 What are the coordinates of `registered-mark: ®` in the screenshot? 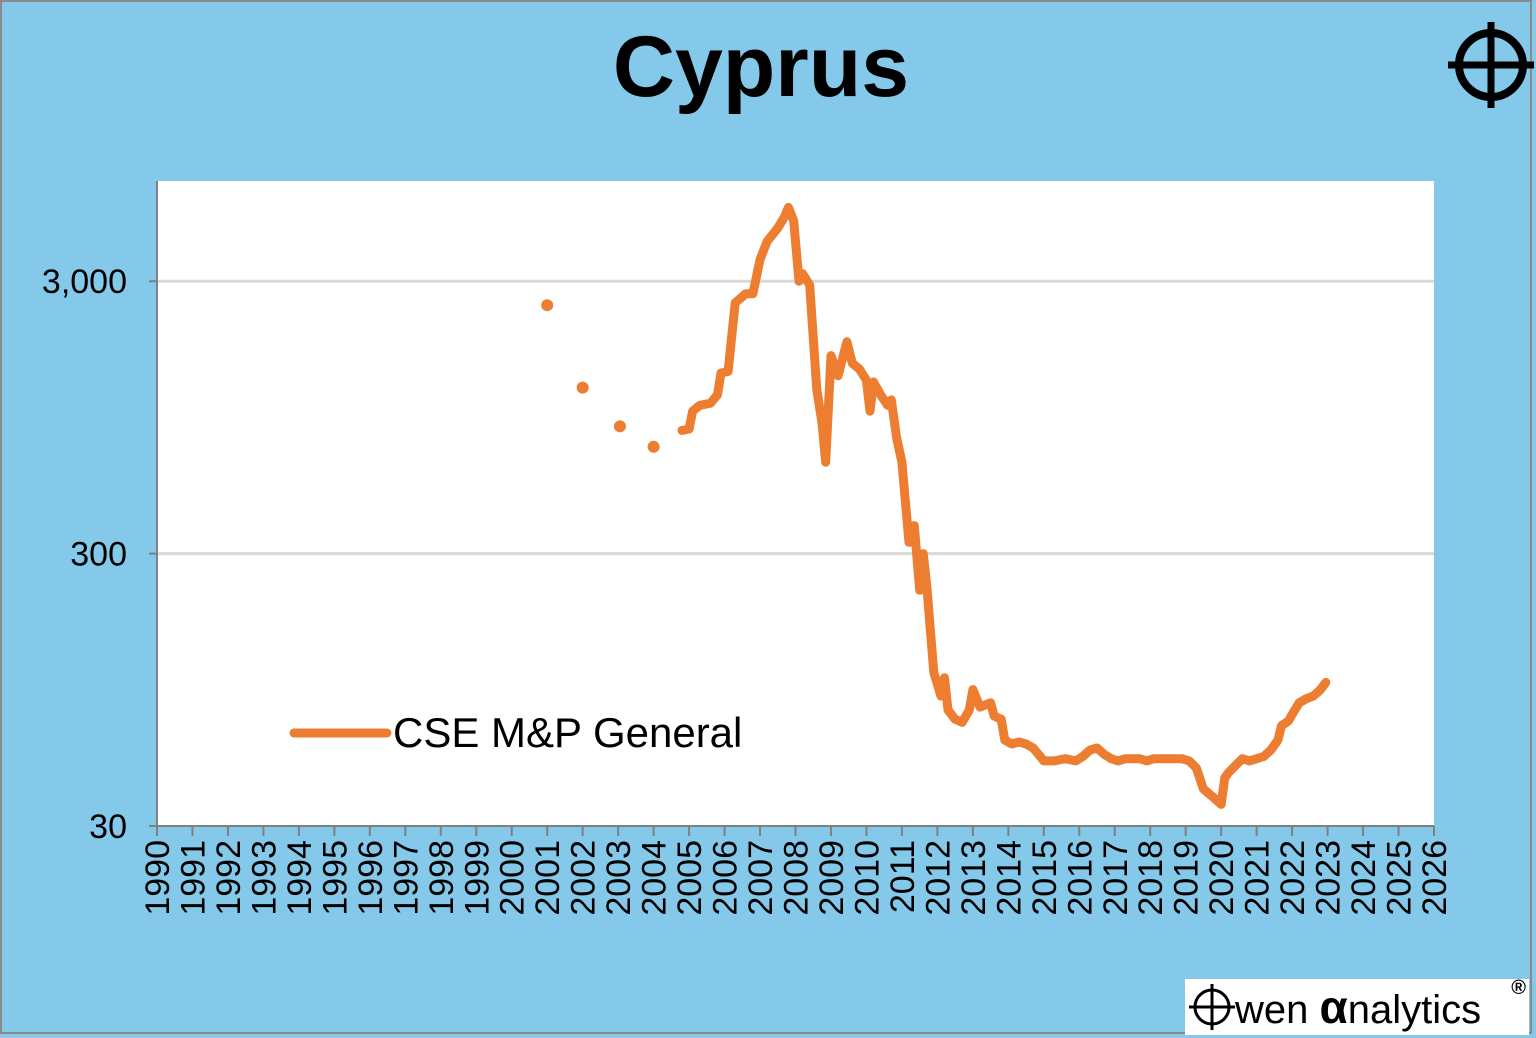 It's located at (1518, 988).